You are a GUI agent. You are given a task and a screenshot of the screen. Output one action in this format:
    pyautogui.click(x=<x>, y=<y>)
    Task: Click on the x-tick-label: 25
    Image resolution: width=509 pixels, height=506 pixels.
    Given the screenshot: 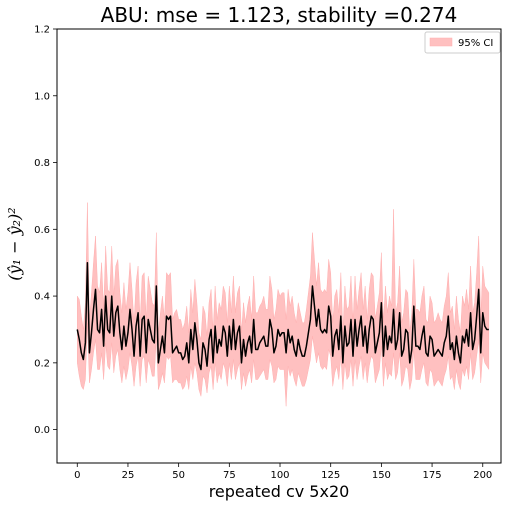 What is the action you would take?
    pyautogui.click(x=128, y=475)
    